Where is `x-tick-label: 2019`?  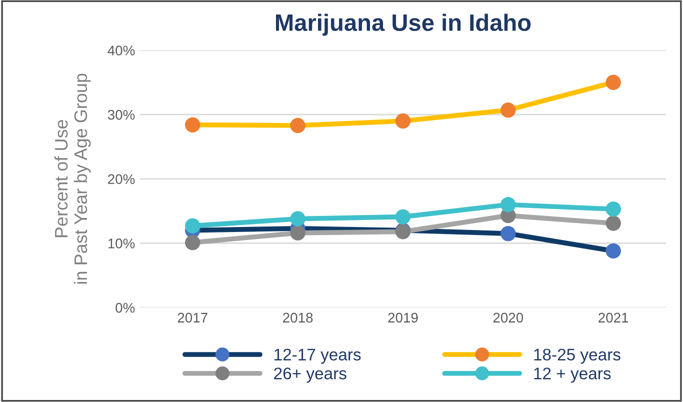 x-tick-label: 2019 is located at coordinates (403, 317).